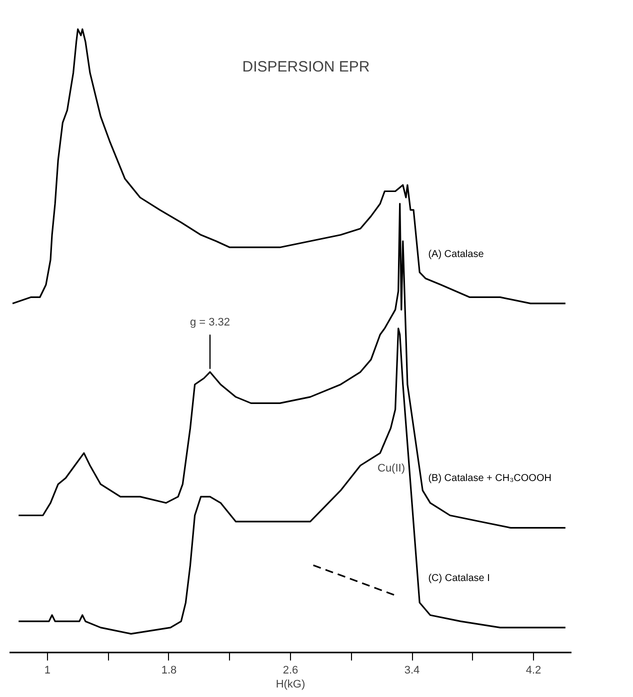 The image size is (633, 697). Describe the element at coordinates (290, 670) in the screenshot. I see `x-tick-label: 2.6` at that location.